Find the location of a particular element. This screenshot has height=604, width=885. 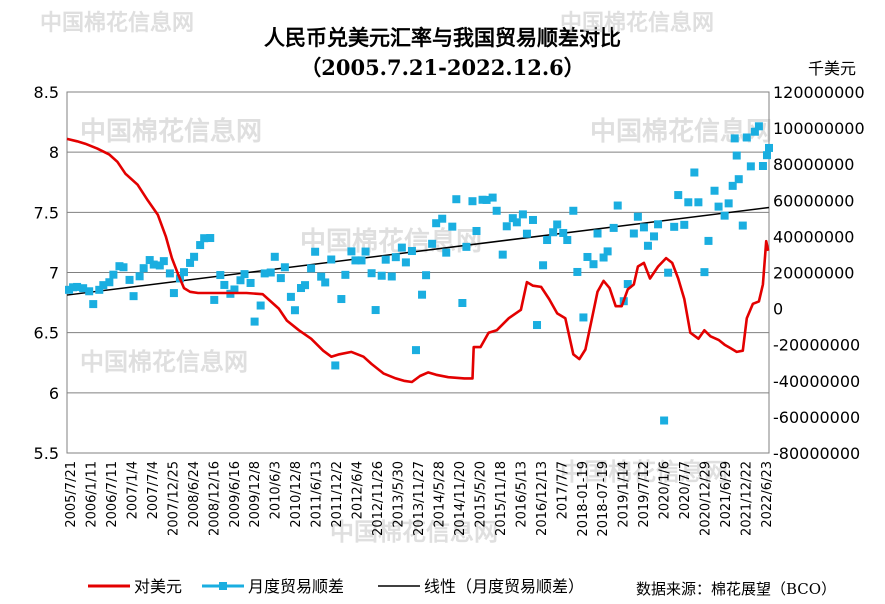

right-axis-tick-label: 100000000 is located at coordinates (819, 128).